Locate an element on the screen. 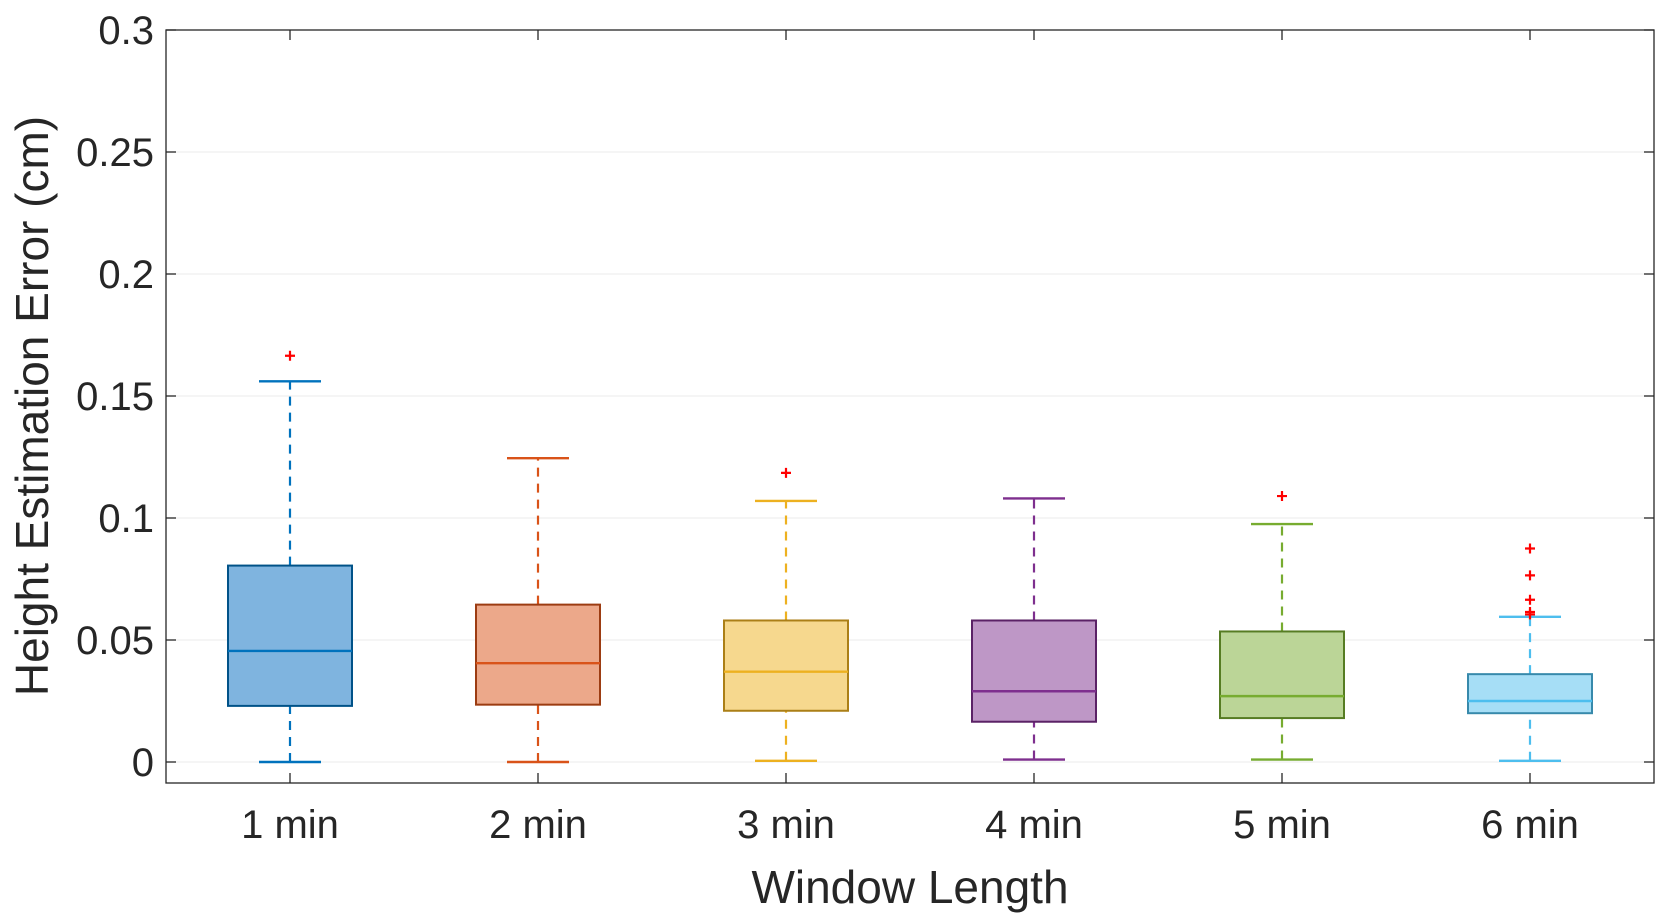 The width and height of the screenshot is (1660, 916). x-axis-label: Window Length is located at coordinates (909, 887).